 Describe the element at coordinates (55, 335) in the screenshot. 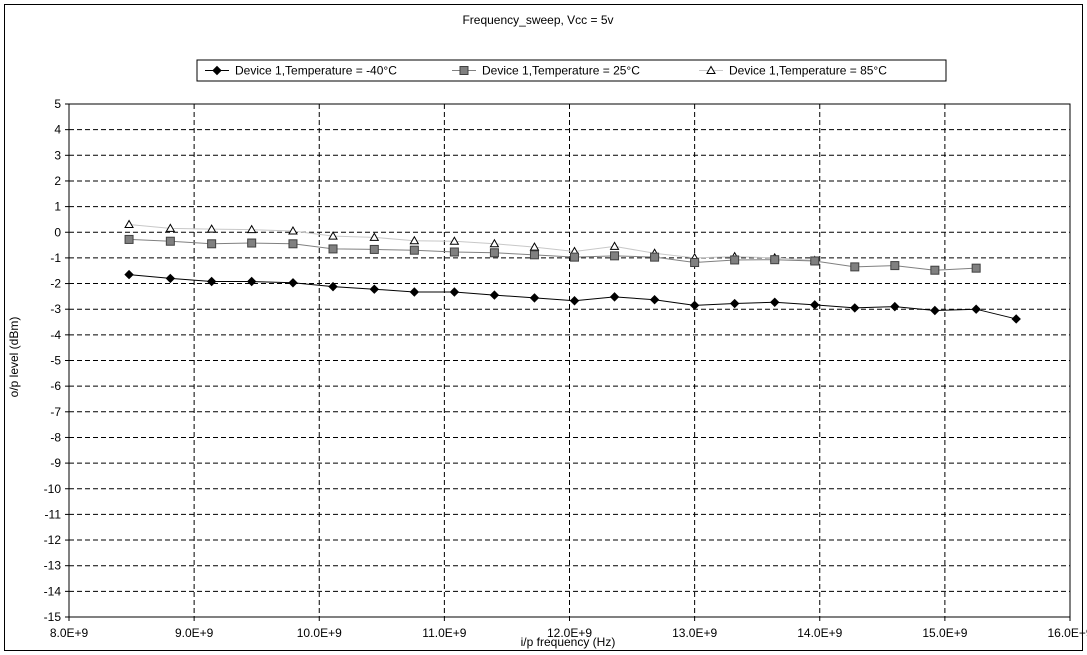

I see `y-tick-label: -4` at that location.